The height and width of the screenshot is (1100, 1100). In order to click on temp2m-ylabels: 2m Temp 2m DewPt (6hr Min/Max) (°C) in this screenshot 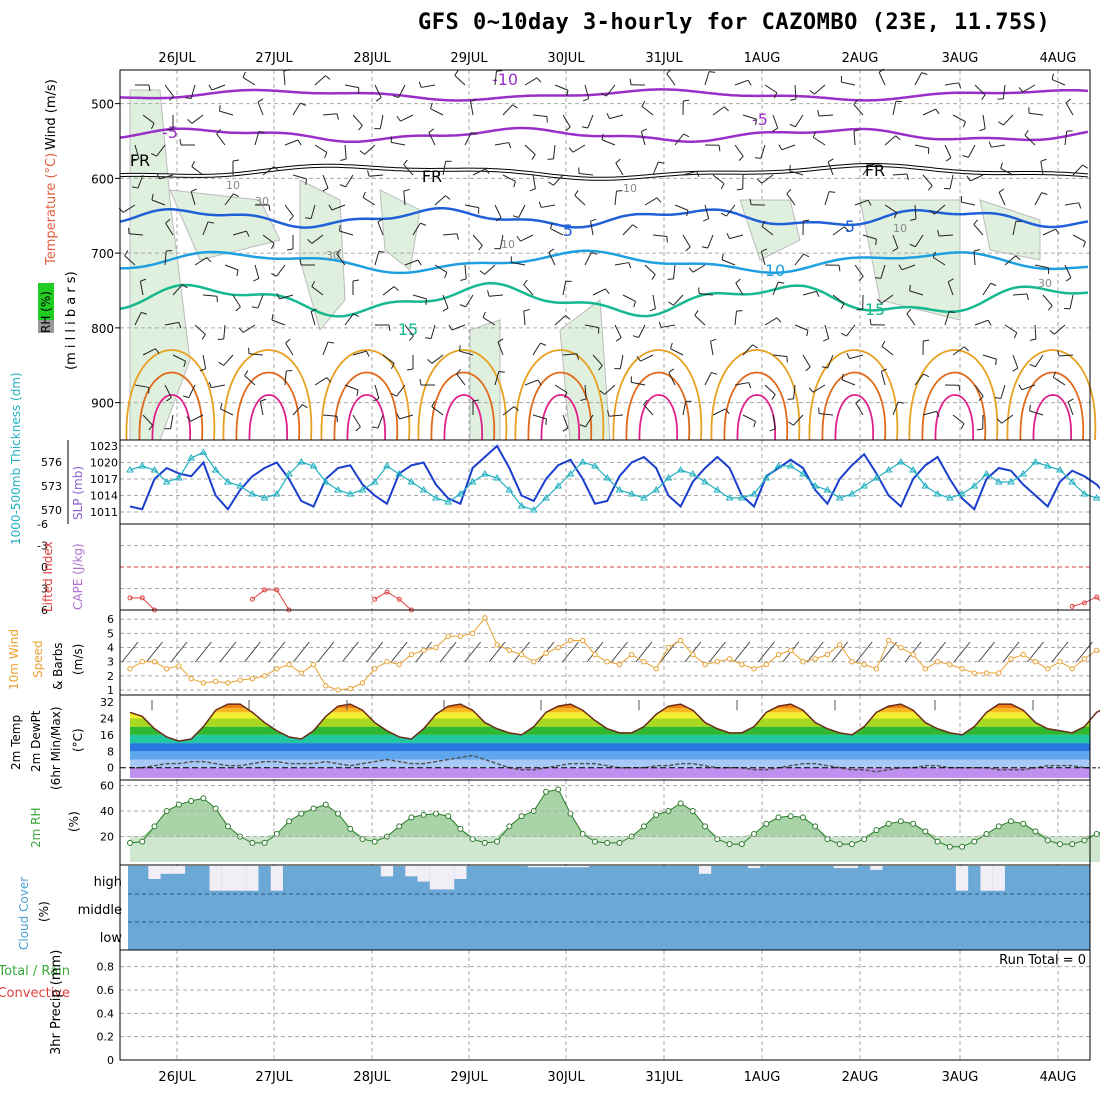, I will do `click(47, 749)`.